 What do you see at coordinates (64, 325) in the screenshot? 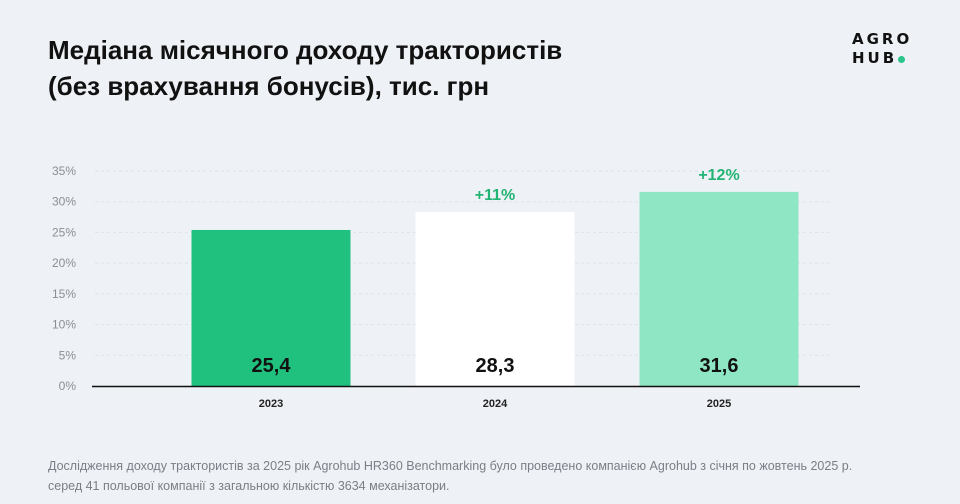
I see `y-tick-label: 10%` at bounding box center [64, 325].